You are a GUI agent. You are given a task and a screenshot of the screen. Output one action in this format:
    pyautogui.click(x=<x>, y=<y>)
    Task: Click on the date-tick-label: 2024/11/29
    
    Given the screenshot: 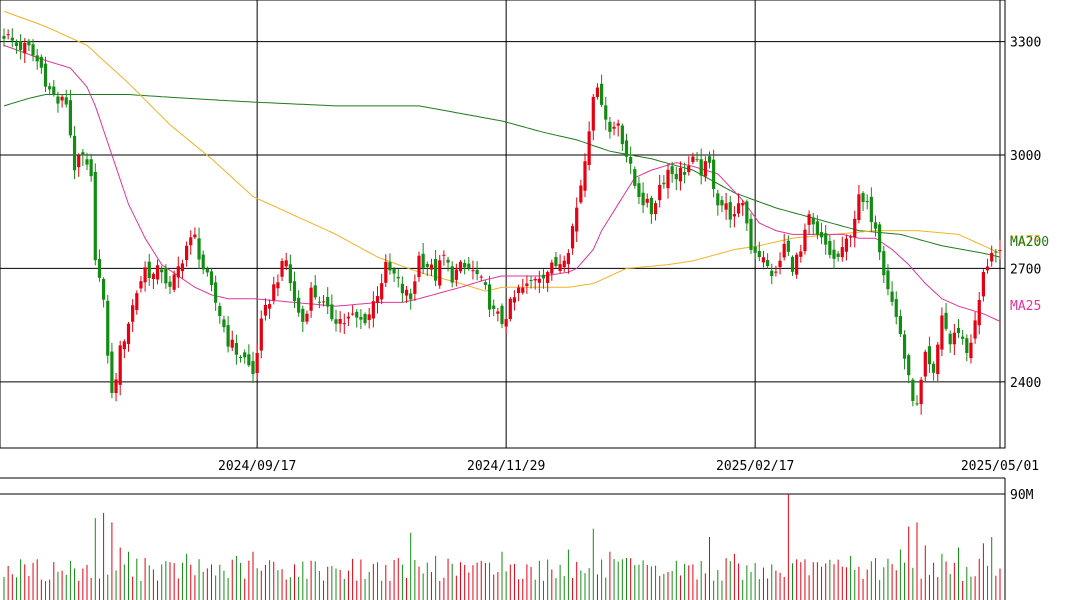 What is the action you would take?
    pyautogui.click(x=506, y=466)
    